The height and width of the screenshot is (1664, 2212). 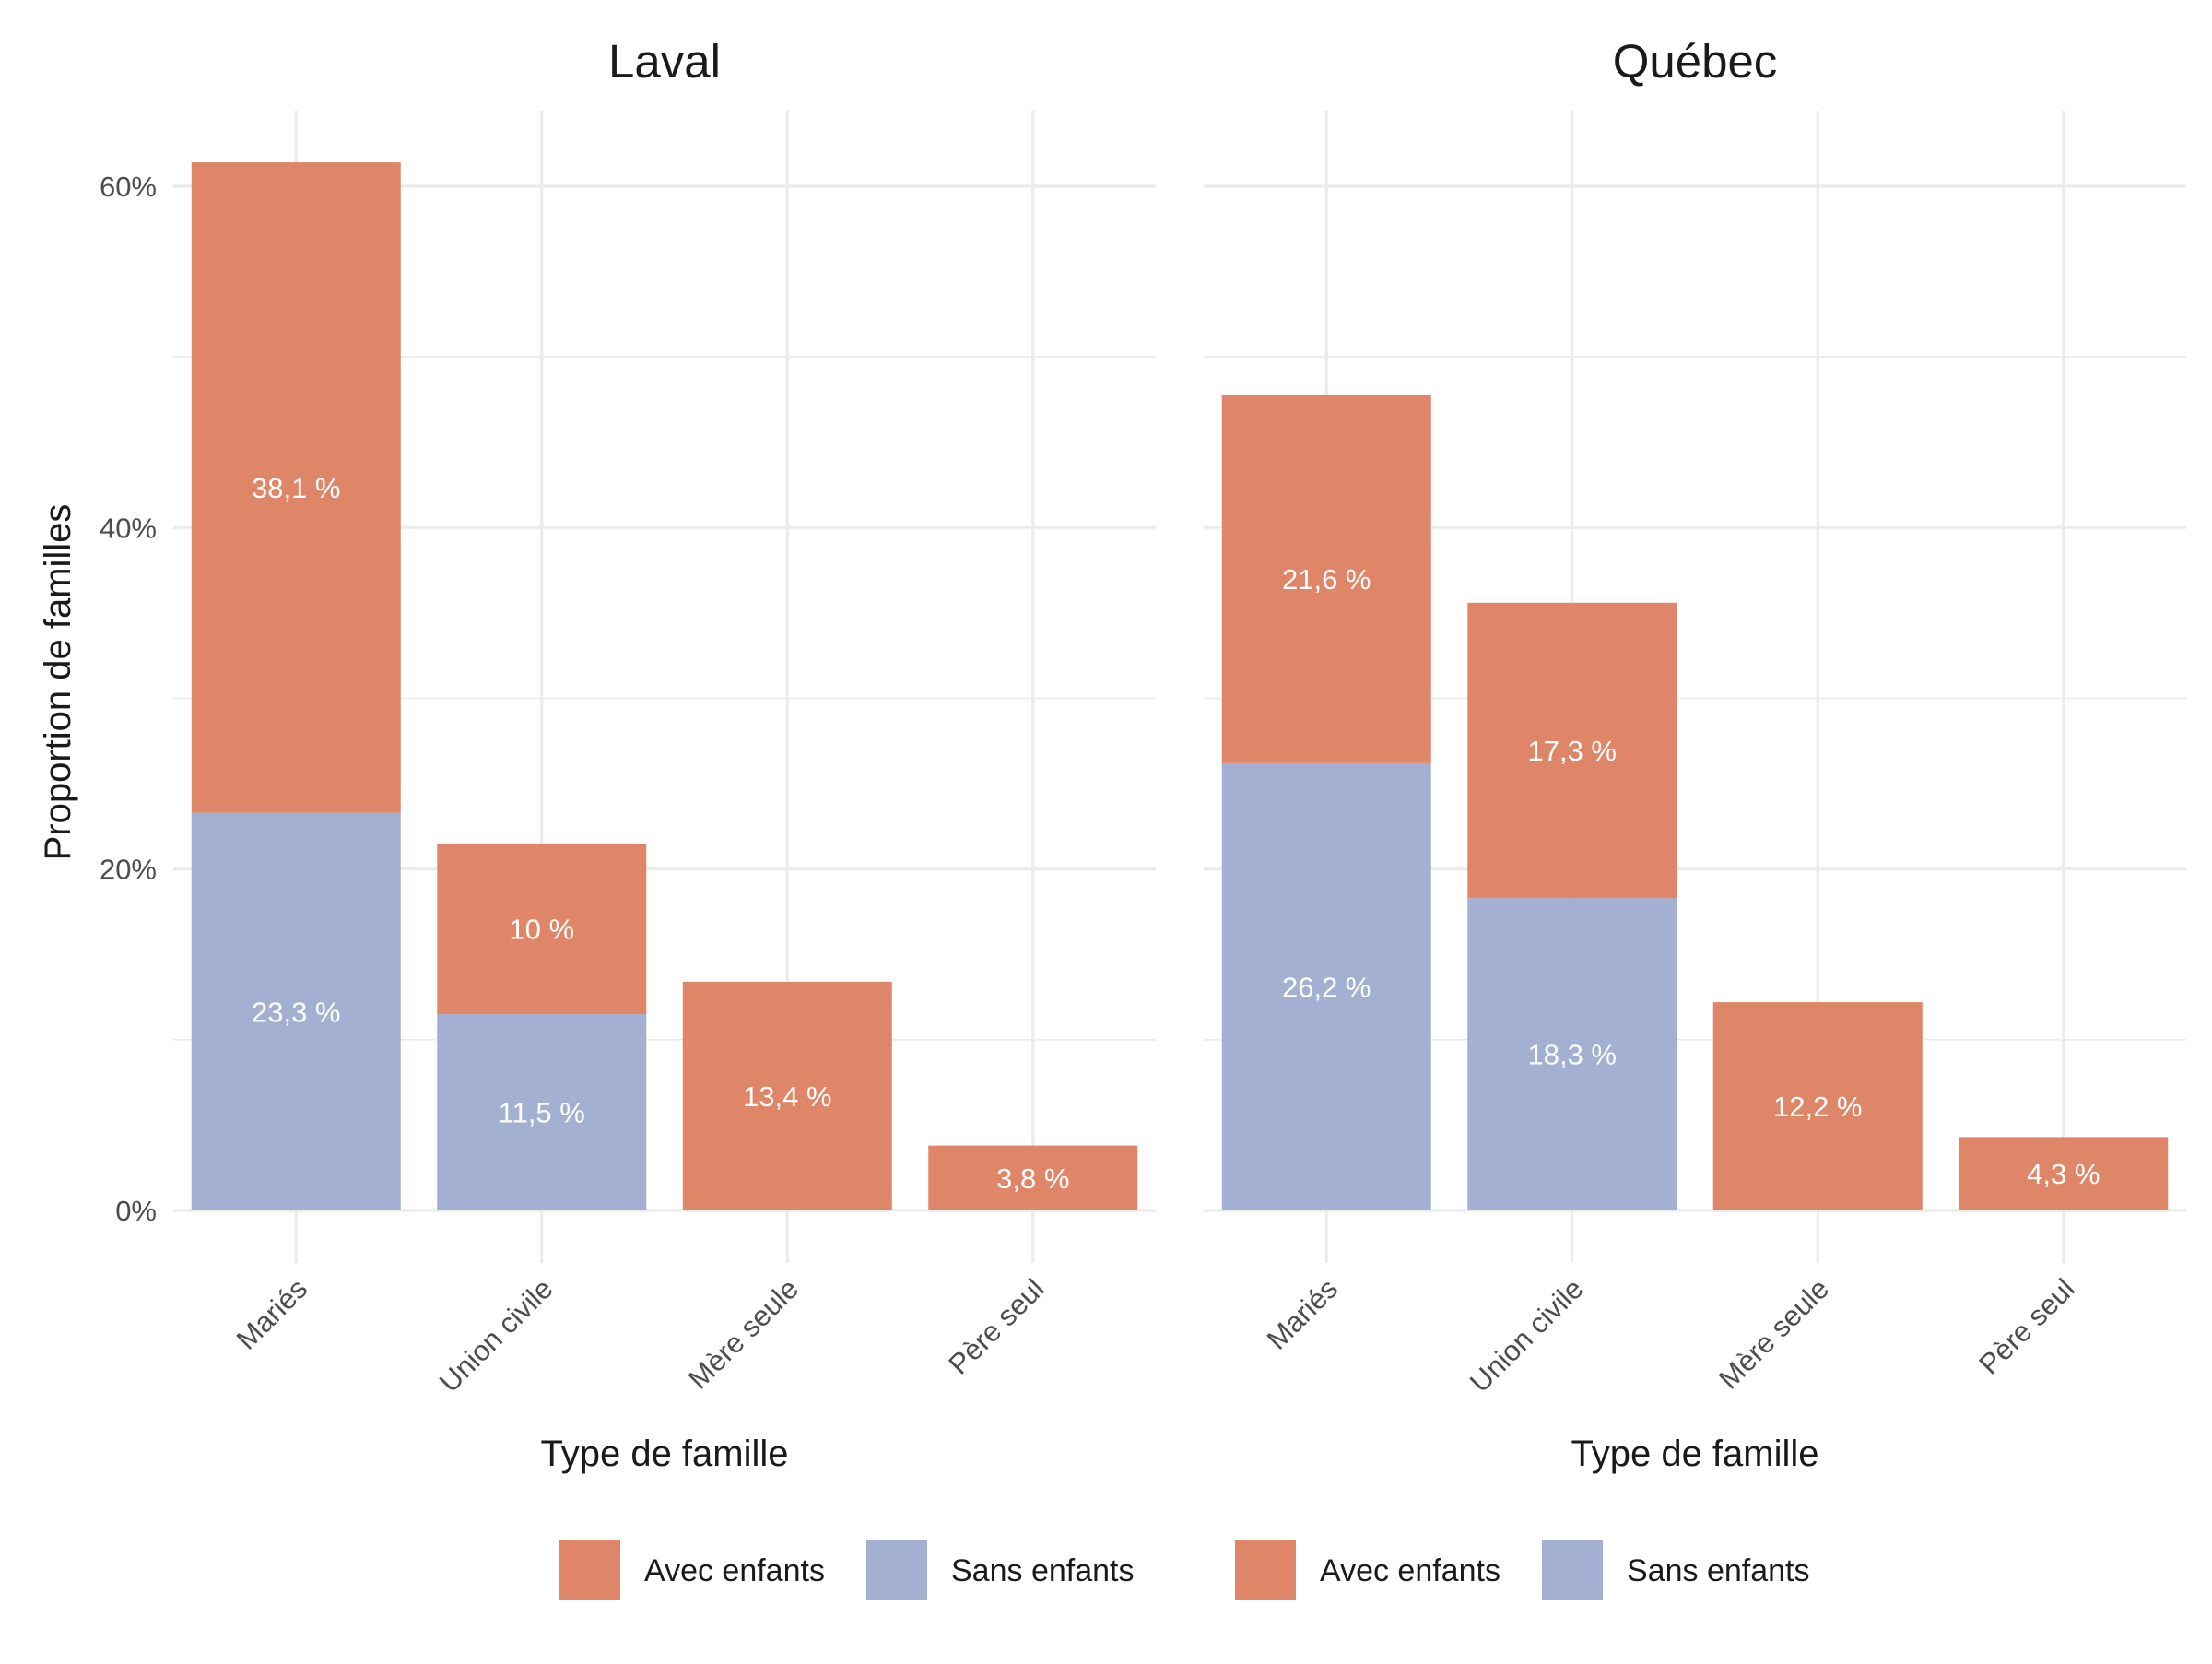 What do you see at coordinates (1527, 1335) in the screenshot?
I see `x-tick-label-quebec-union-civile: Union civile` at bounding box center [1527, 1335].